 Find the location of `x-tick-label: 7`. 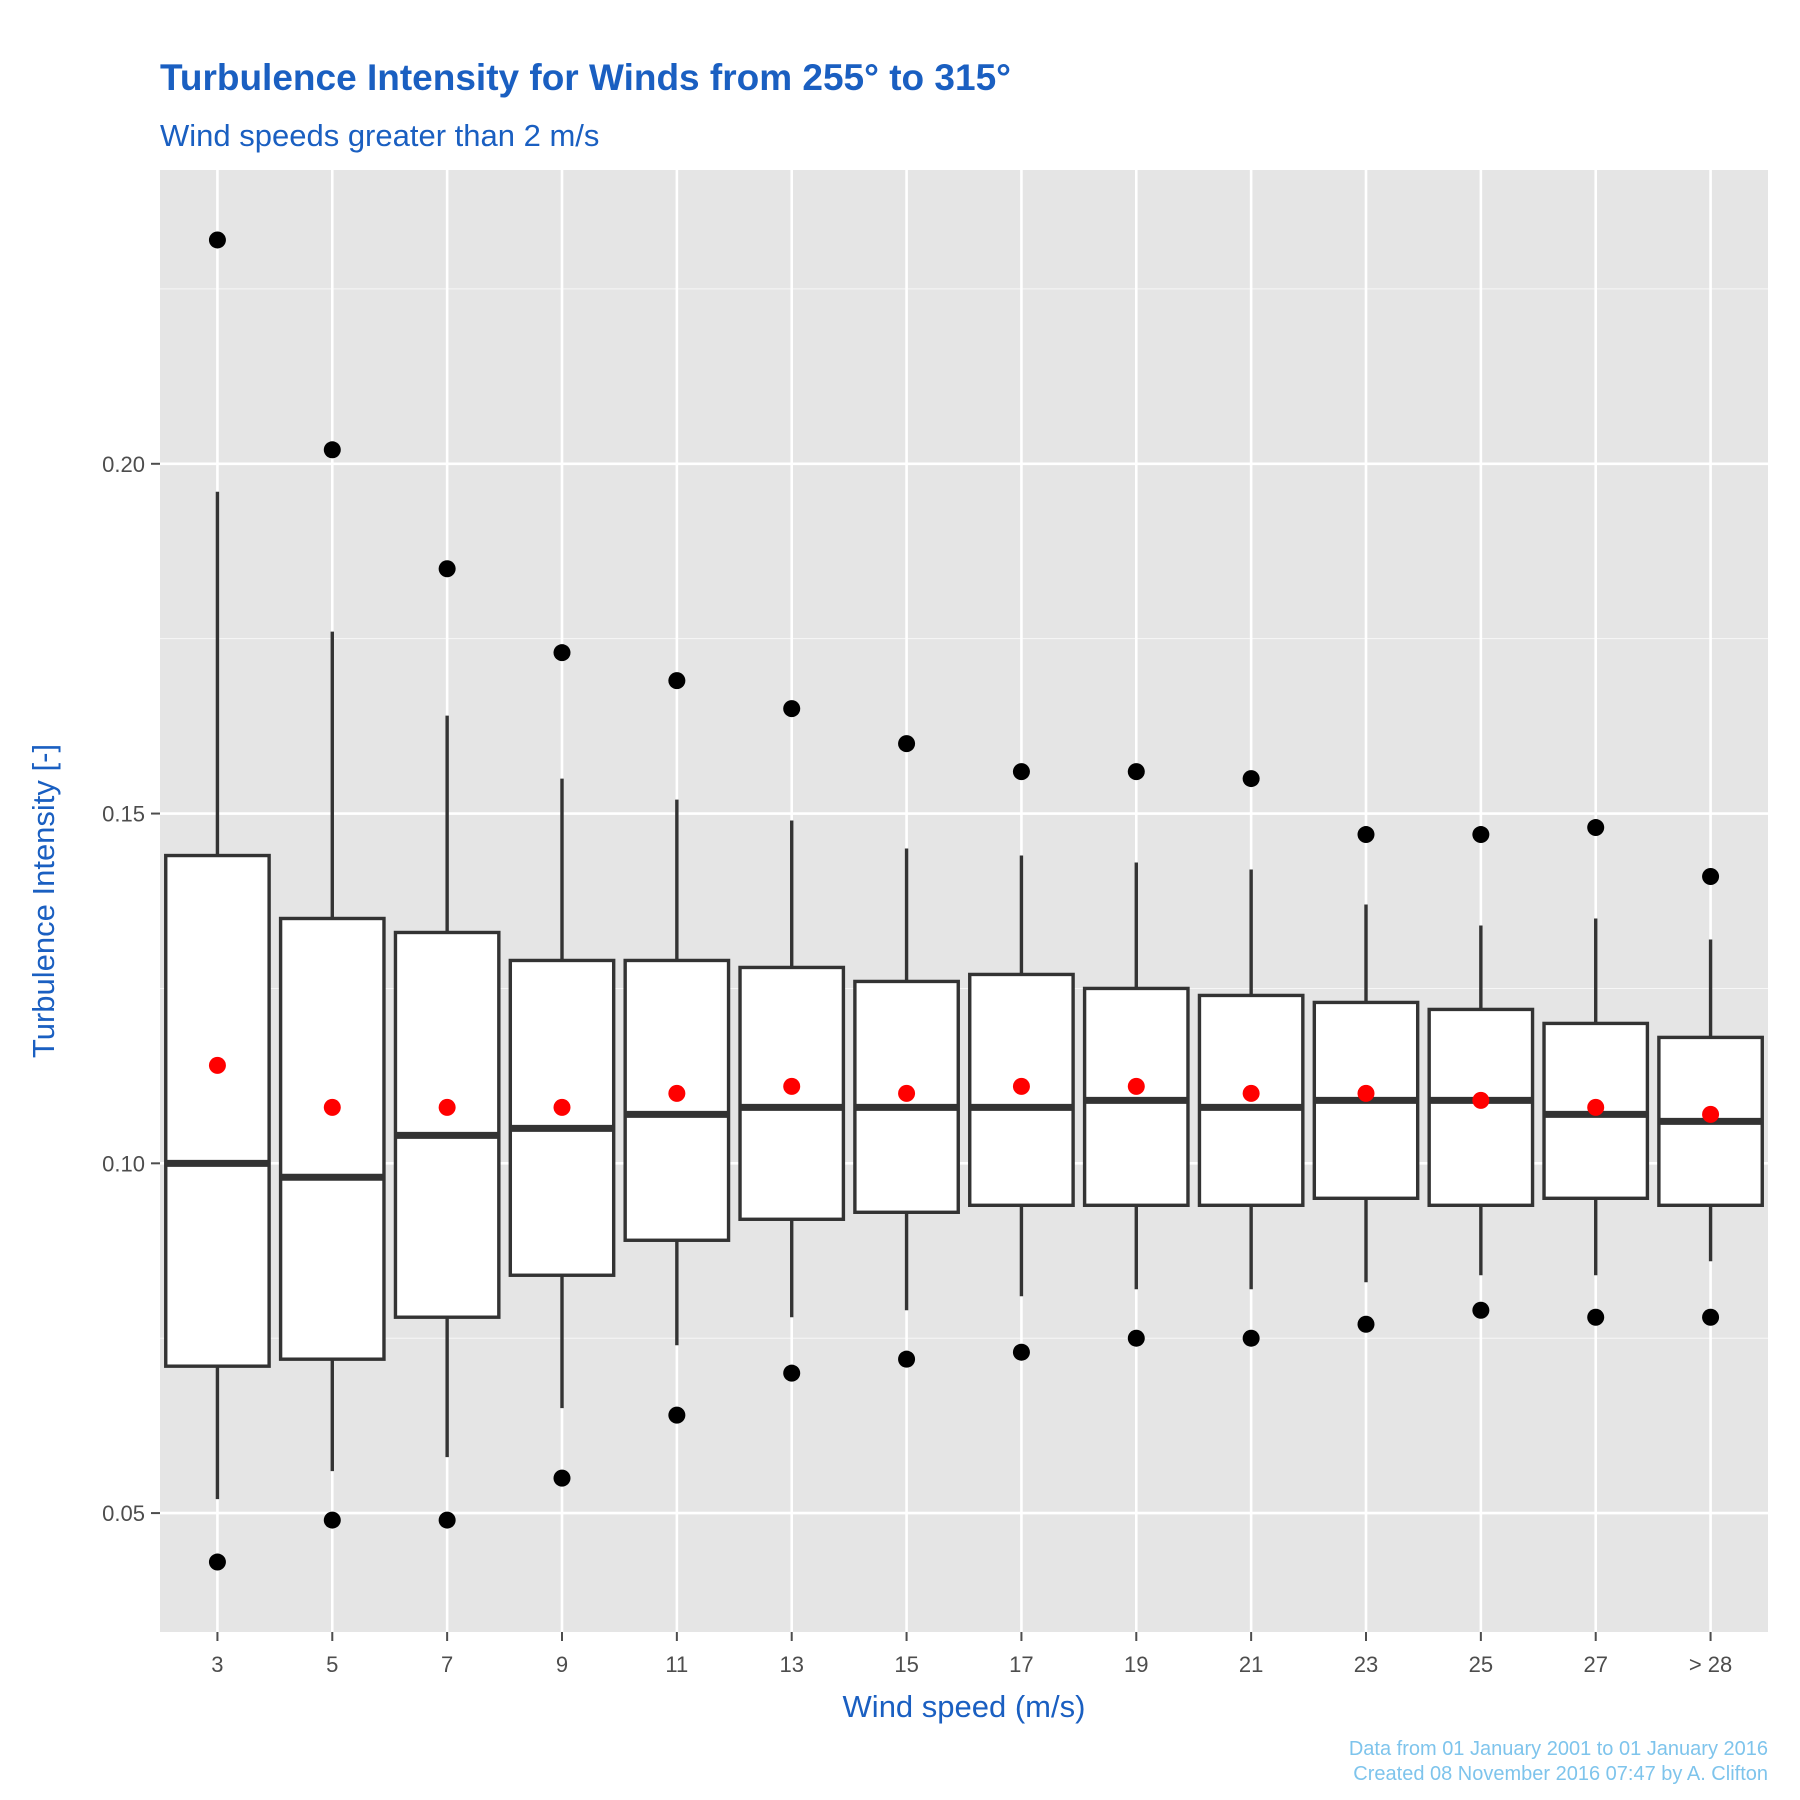

x-tick-label: 7 is located at coordinates (447, 1664).